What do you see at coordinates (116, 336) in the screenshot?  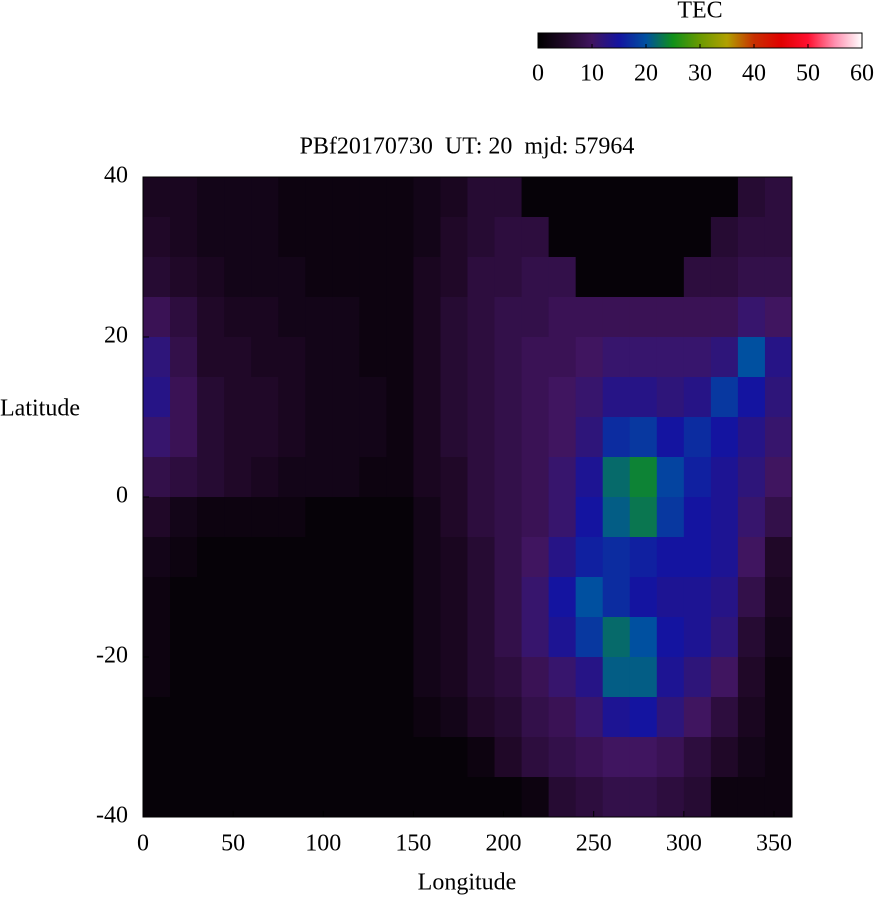 I see `y-tick-label: 20` at bounding box center [116, 336].